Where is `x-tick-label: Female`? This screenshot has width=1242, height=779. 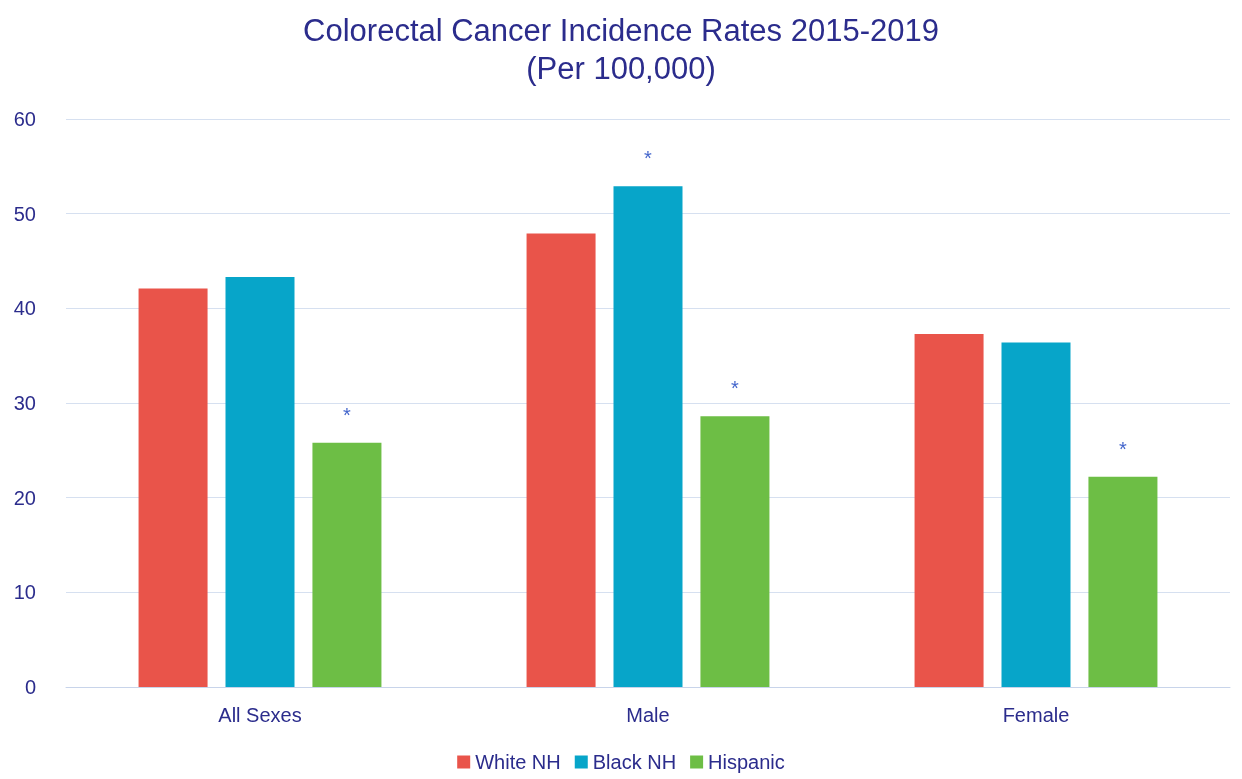 x-tick-label: Female is located at coordinates (1036, 715).